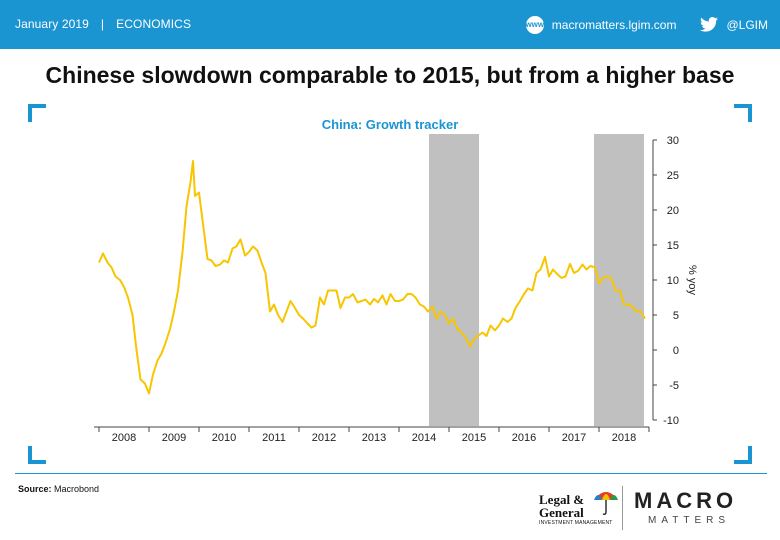 The width and height of the screenshot is (780, 540). Describe the element at coordinates (709, 24) in the screenshot. I see `twitter-icon` at that location.